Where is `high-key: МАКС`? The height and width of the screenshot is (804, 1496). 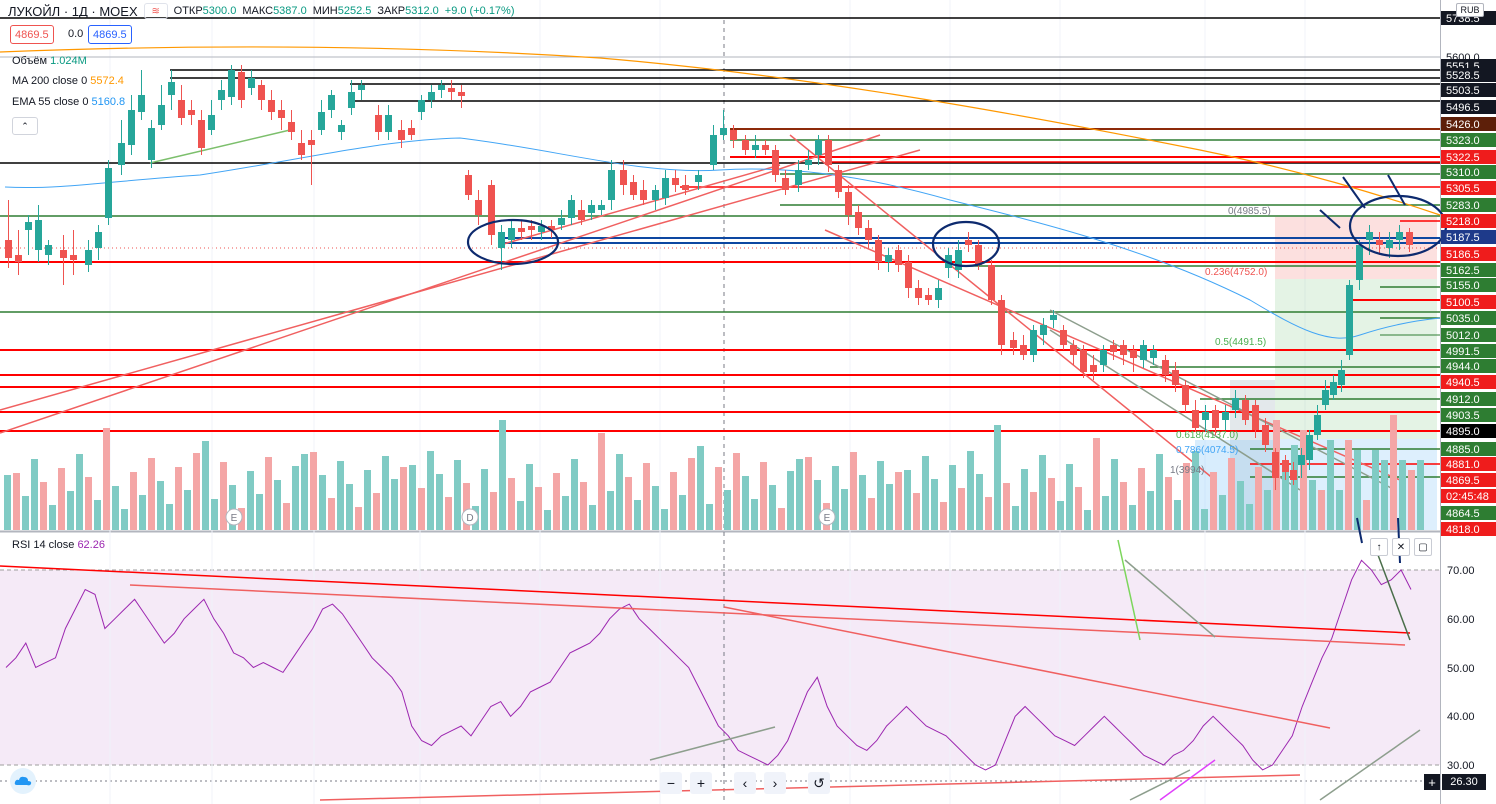 high-key: МАКС is located at coordinates (258, 11).